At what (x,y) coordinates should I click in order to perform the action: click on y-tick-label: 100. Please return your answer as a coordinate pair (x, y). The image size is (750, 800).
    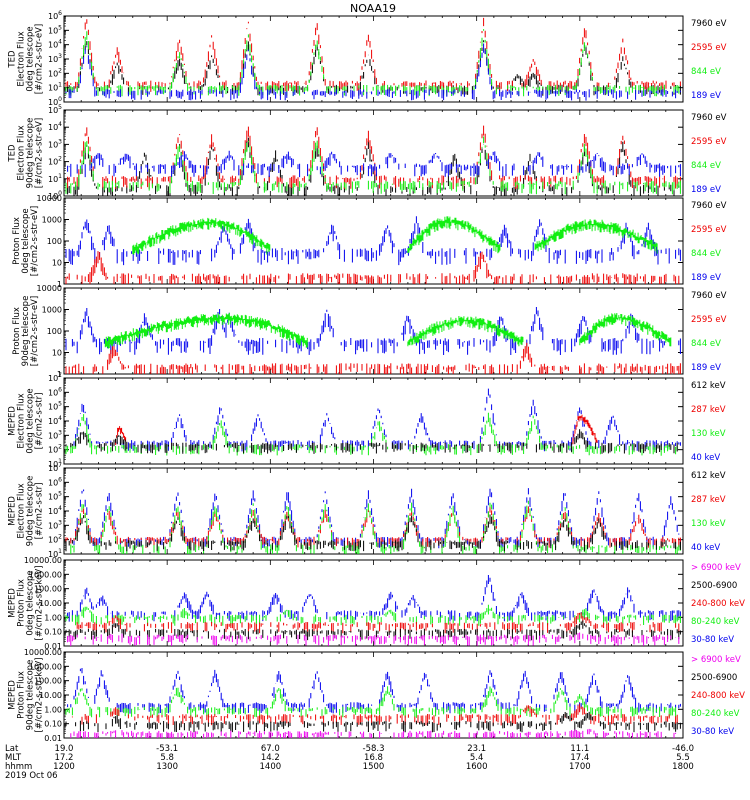
    Looking at the image, I should click on (54, 241).